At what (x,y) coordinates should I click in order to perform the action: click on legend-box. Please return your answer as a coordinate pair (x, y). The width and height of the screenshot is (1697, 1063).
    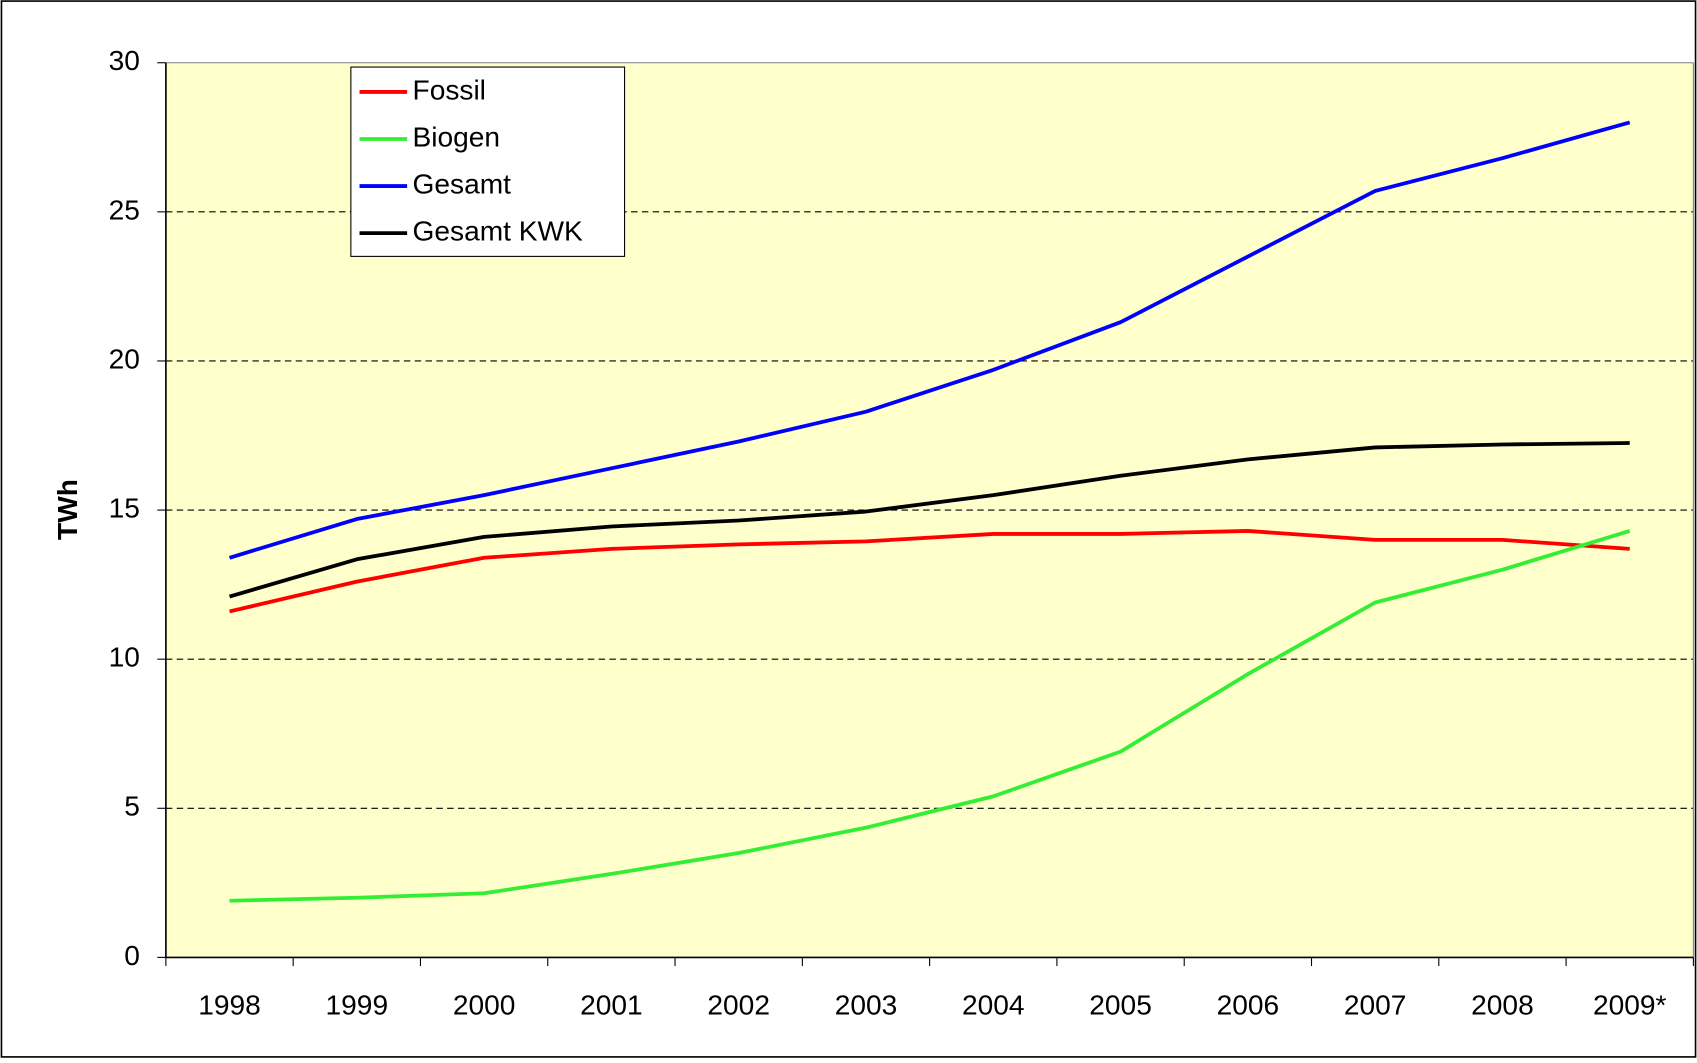
    Looking at the image, I should click on (488, 161).